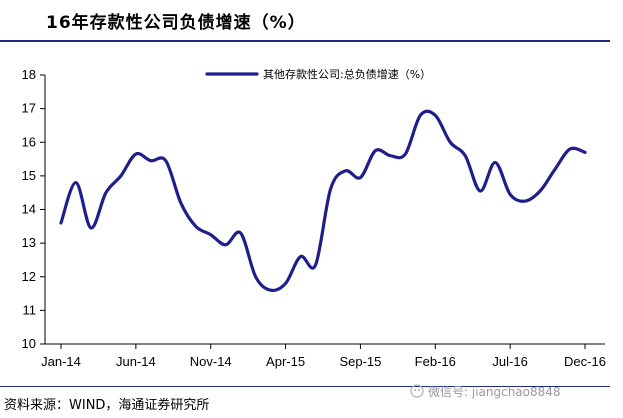  I want to click on x-tick-label: Nov-14, so click(211, 361).